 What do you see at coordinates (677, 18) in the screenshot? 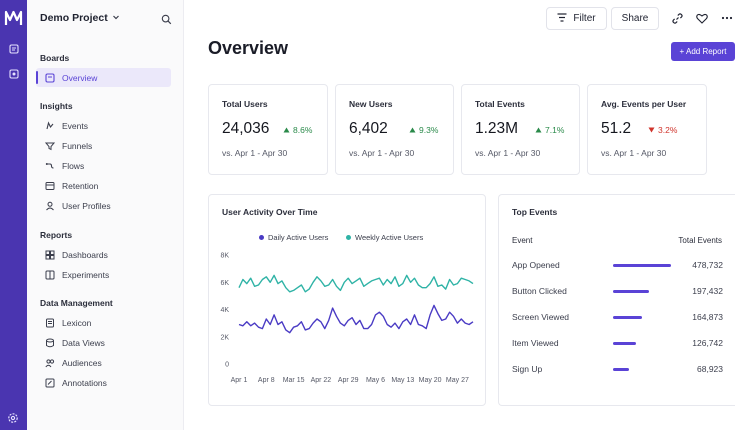
I see `link-icon` at bounding box center [677, 18].